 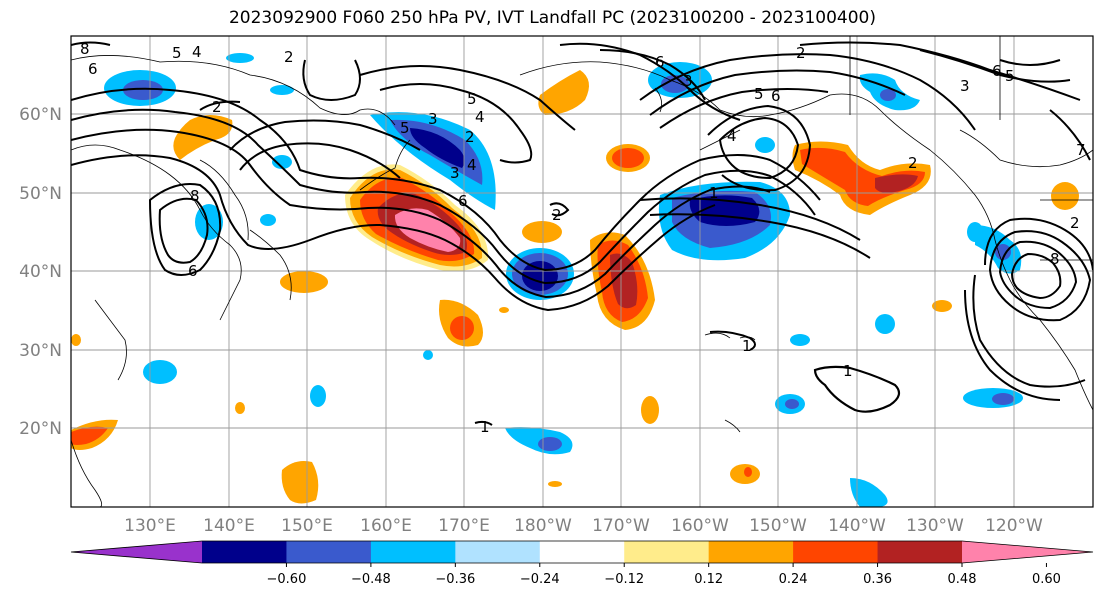 I want to click on lon-label: 150°W, so click(x=778, y=526).